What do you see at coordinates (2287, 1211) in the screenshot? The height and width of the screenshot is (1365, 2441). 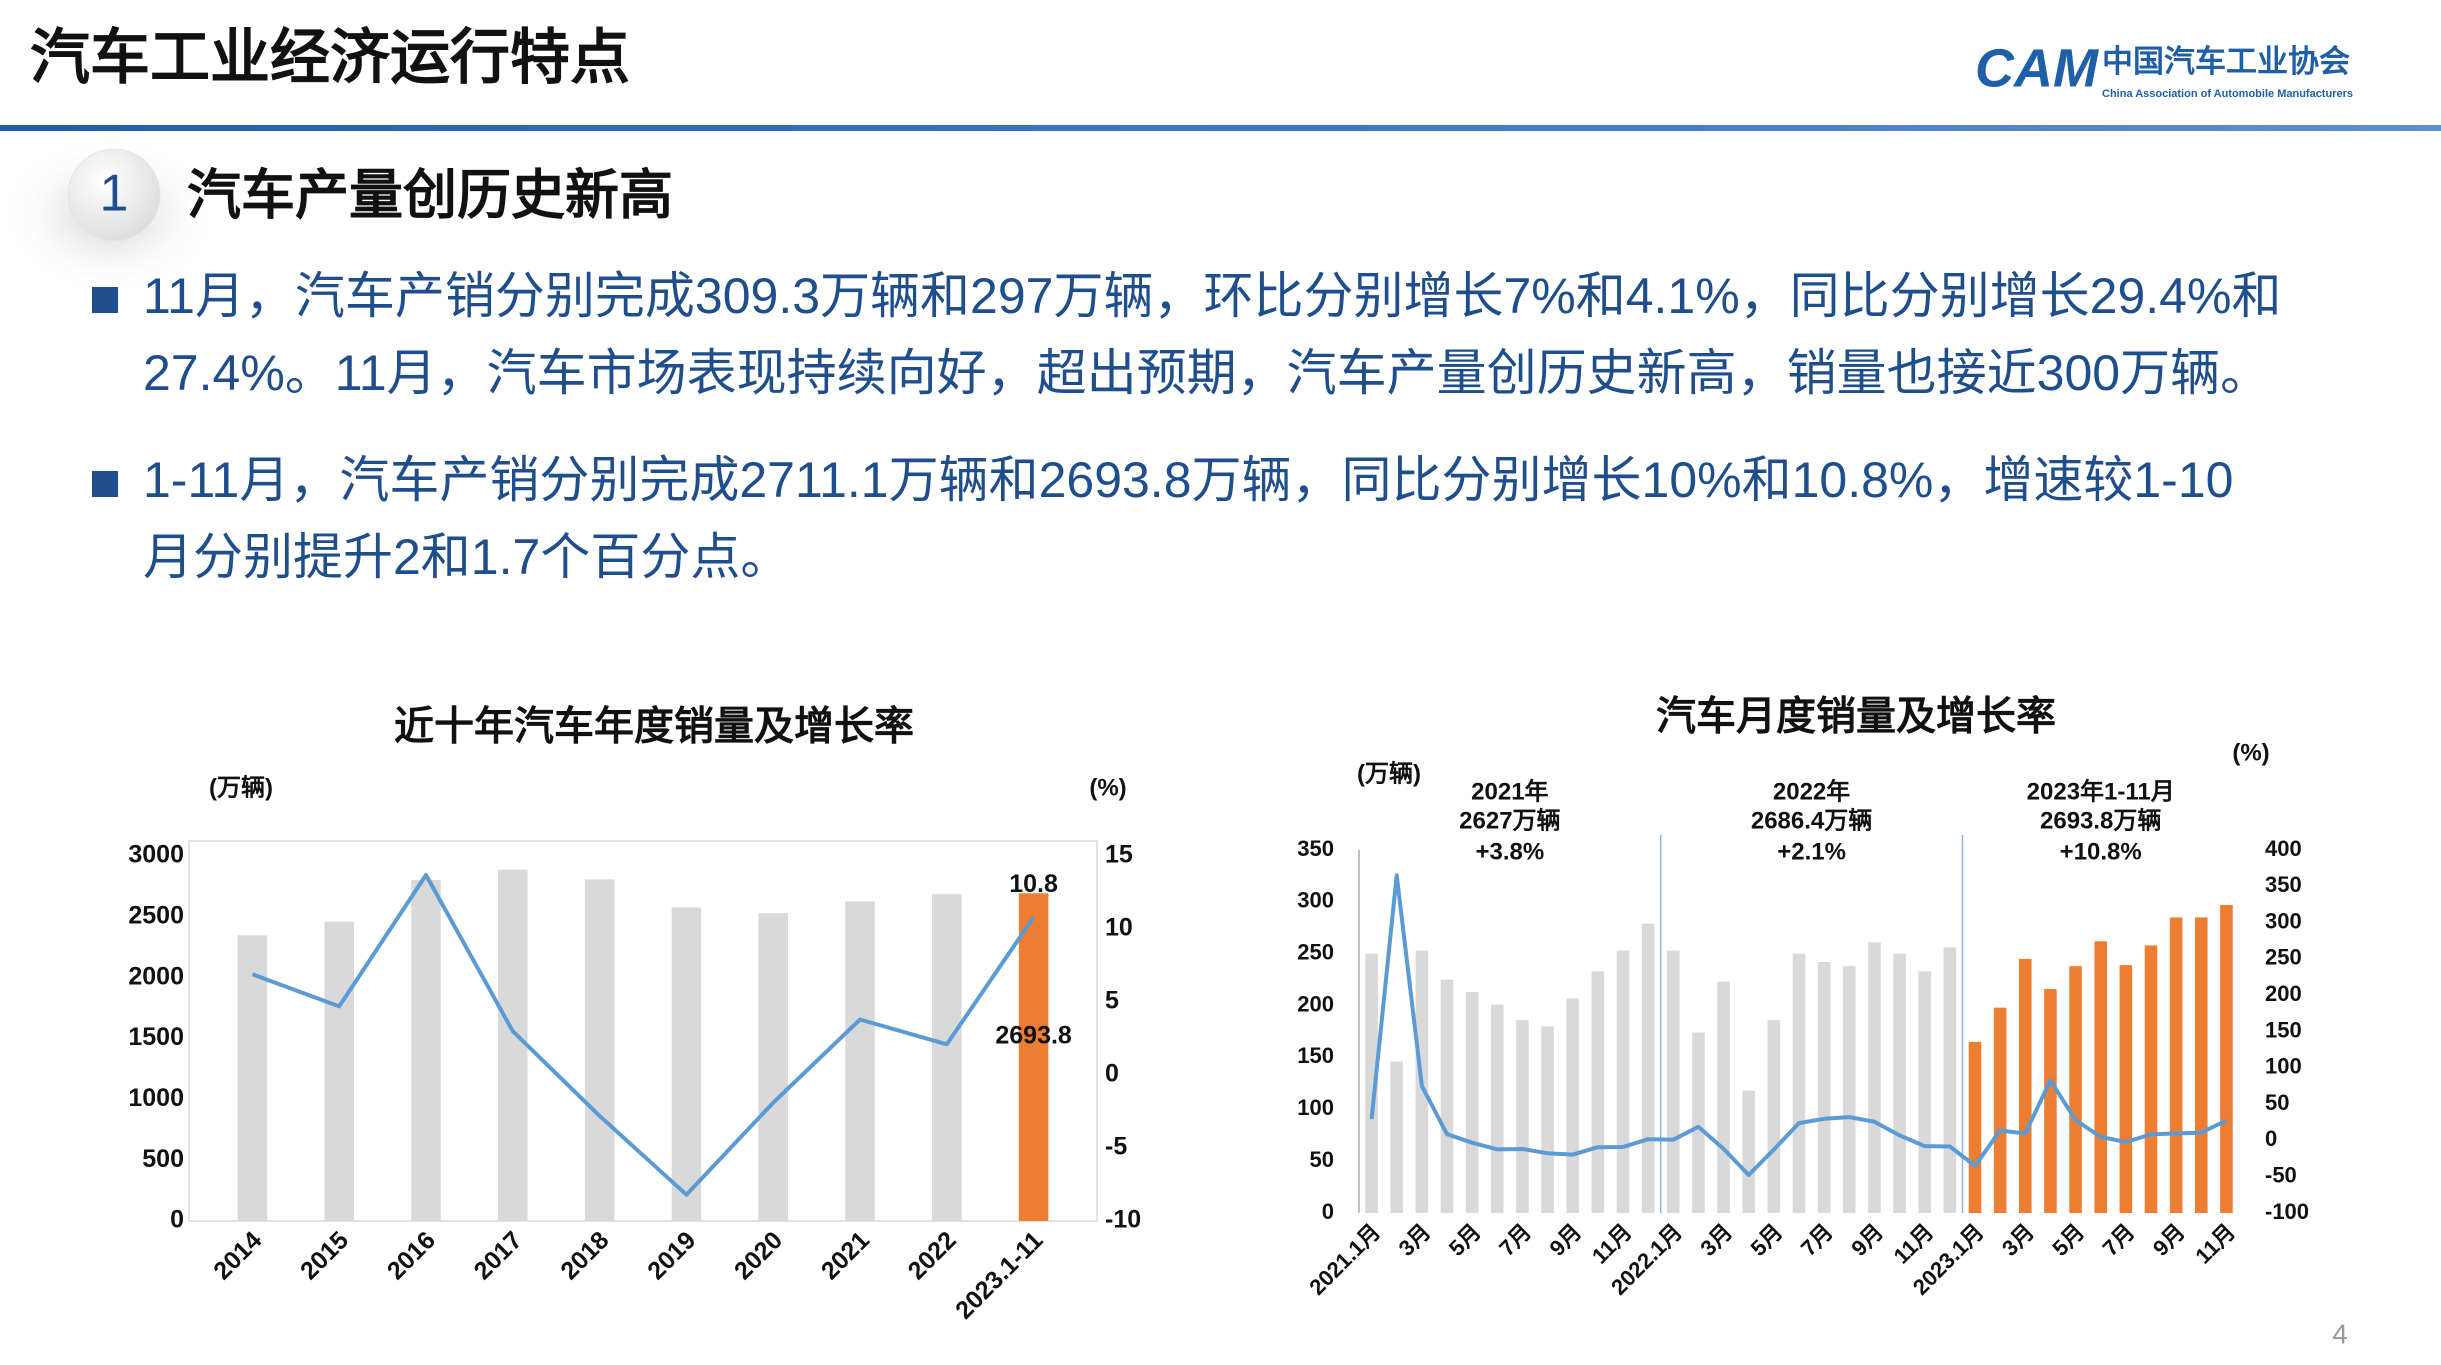 I see `y2-tick-label: -100` at bounding box center [2287, 1211].